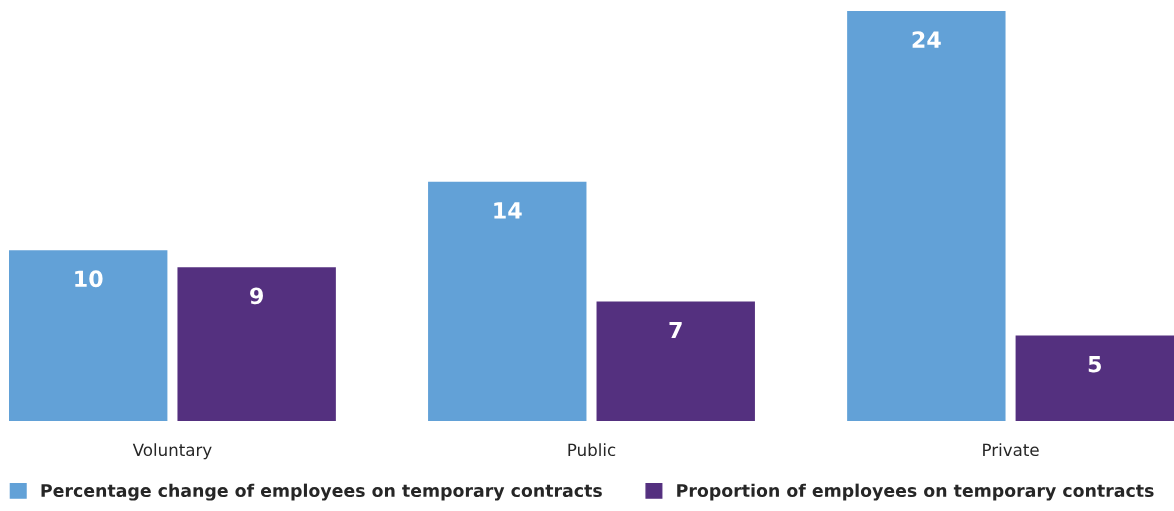 This screenshot has height=511, width=1174. What do you see at coordinates (508, 210) in the screenshot?
I see `data-label: 14` at bounding box center [508, 210].